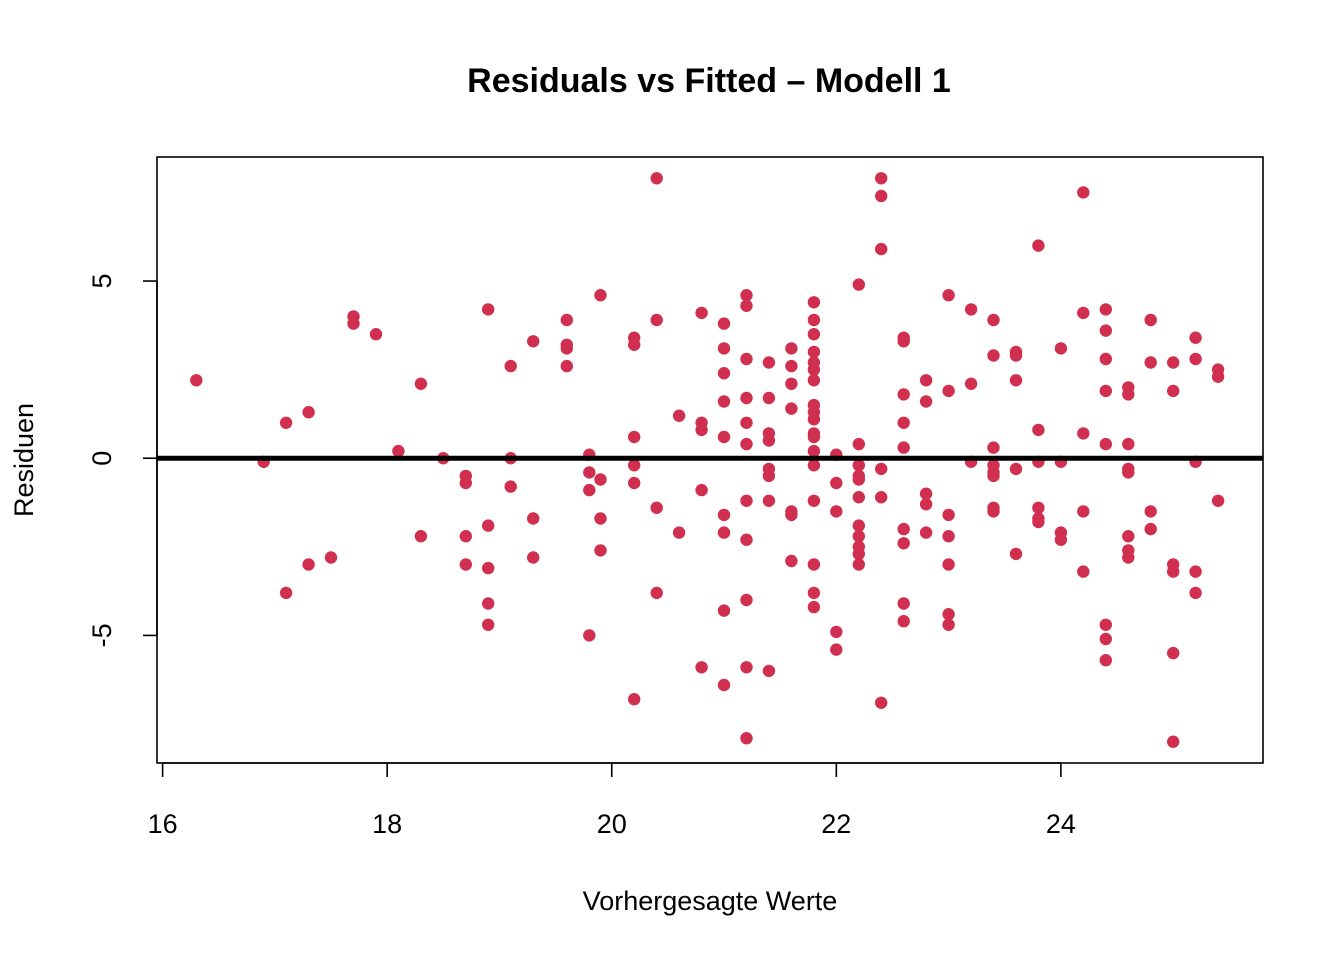  I want to click on x-axis-label: Vorhergesagte Werte, so click(710, 901).